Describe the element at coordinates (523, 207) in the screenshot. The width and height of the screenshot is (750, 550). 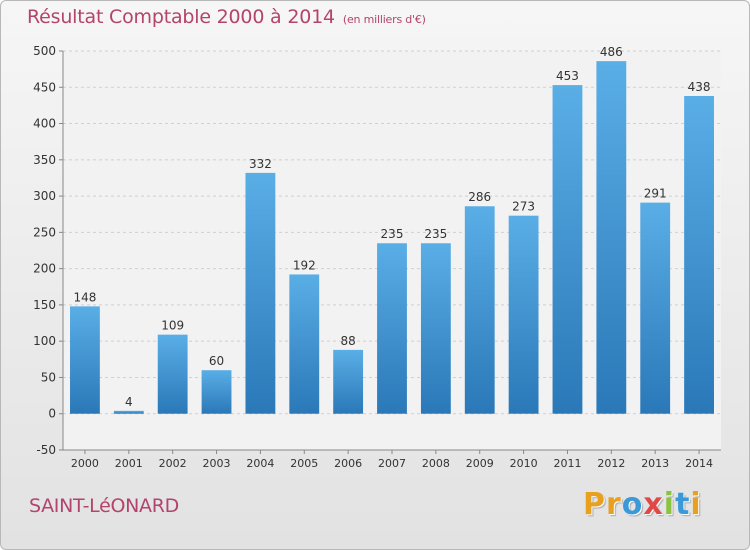
I see `data-label: 273` at that location.